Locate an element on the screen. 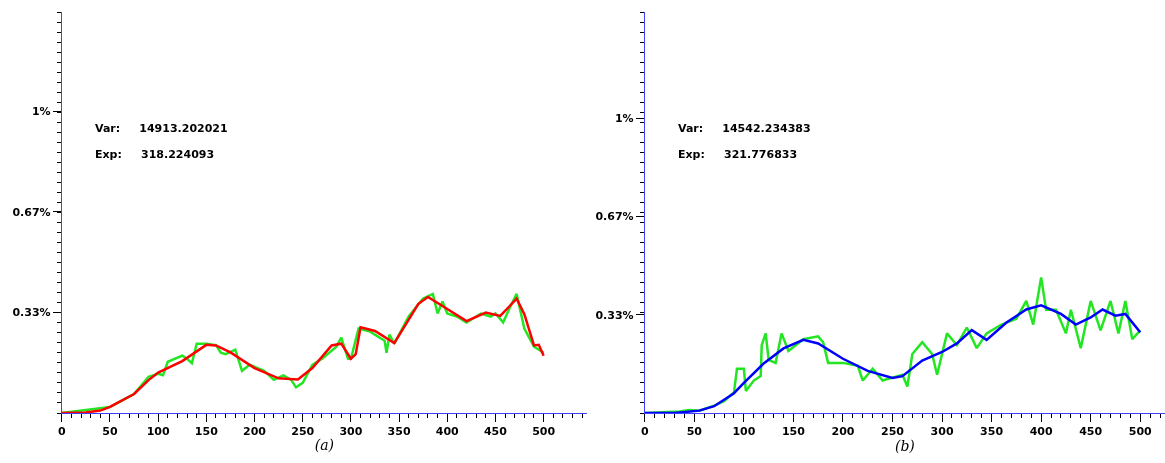 The image size is (1165, 463). annotation: Exp: 321.776833 is located at coordinates (738, 154).